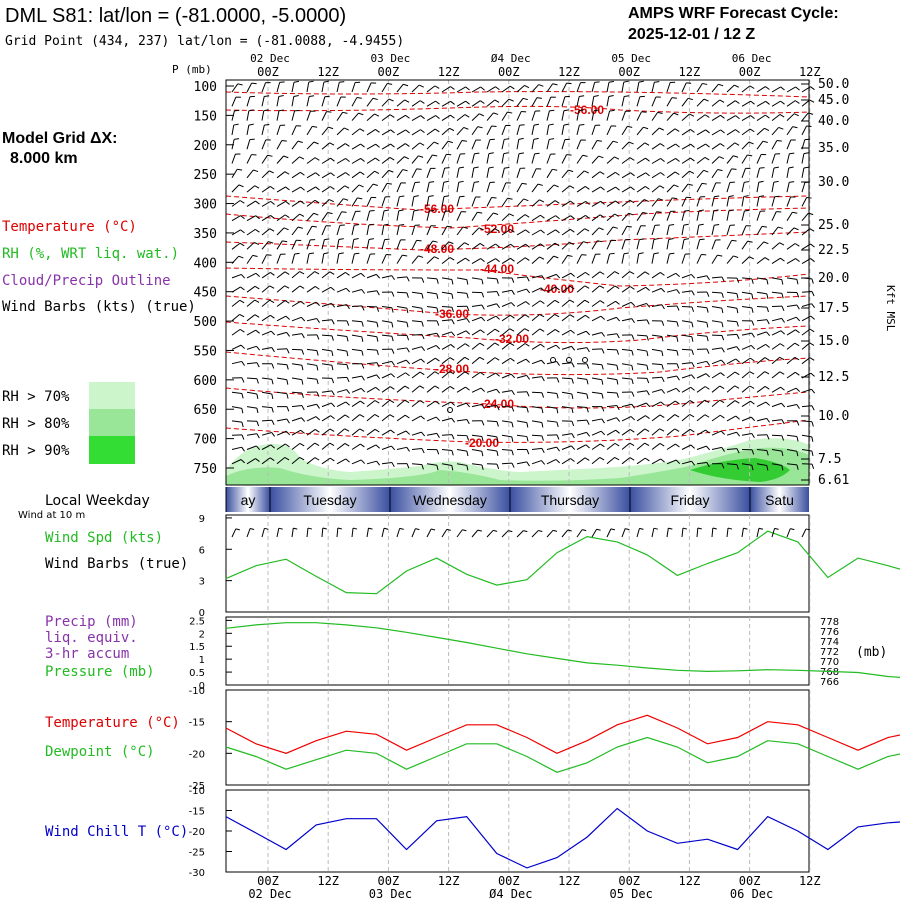 This screenshot has width=900, height=900. What do you see at coordinates (205, 322) in the screenshot?
I see `pressure-tick-label: 500` at bounding box center [205, 322].